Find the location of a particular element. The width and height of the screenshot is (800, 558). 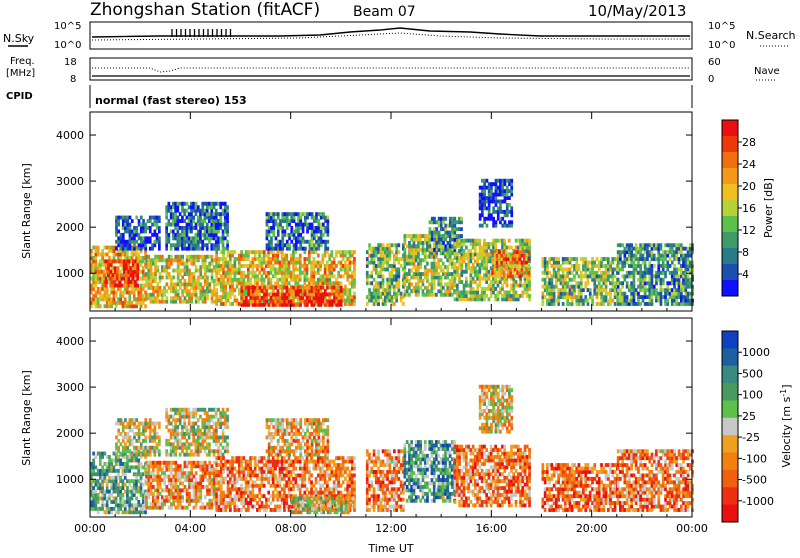

nave-line is located at coordinates (391, 70).